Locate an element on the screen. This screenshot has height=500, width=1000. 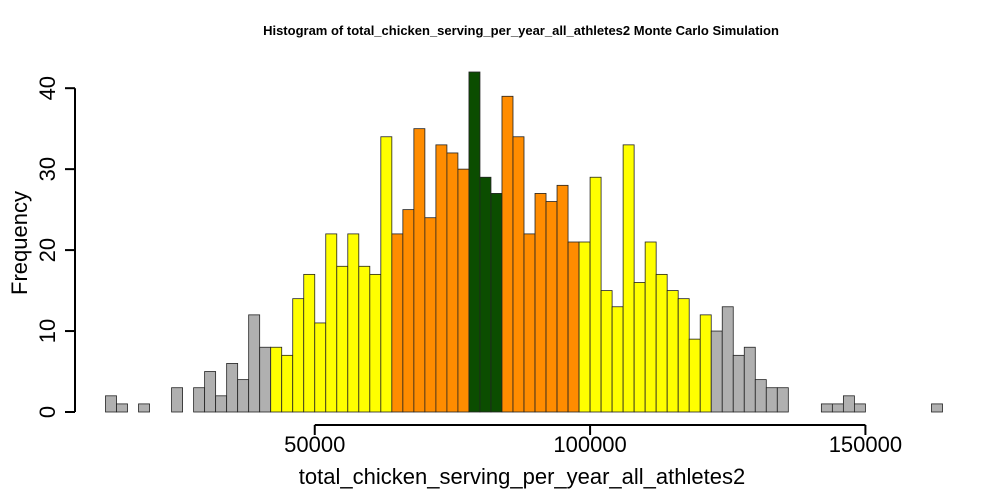
y-axis: 0 10 20 30 40 is located at coordinates (55, 247).